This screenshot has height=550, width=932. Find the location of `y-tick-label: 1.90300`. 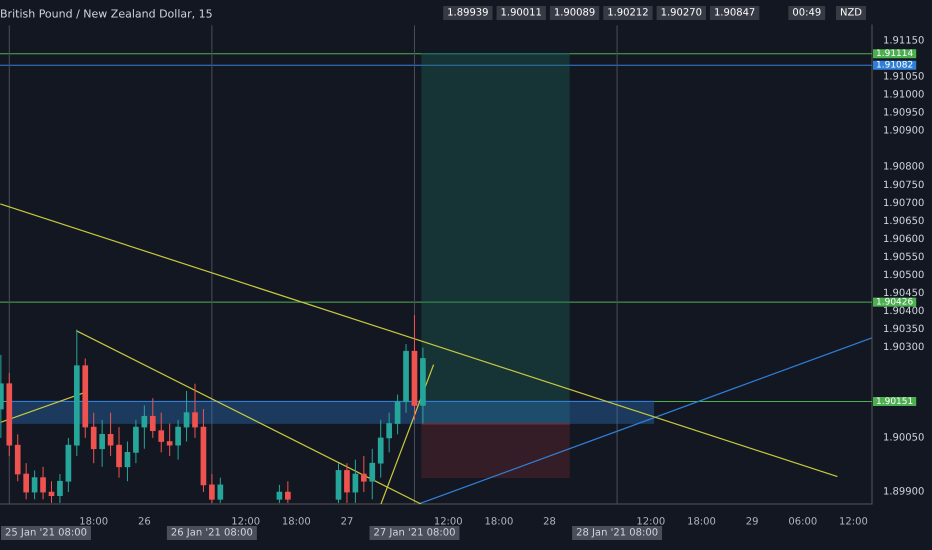

y-tick-label: 1.90300 is located at coordinates (903, 348).